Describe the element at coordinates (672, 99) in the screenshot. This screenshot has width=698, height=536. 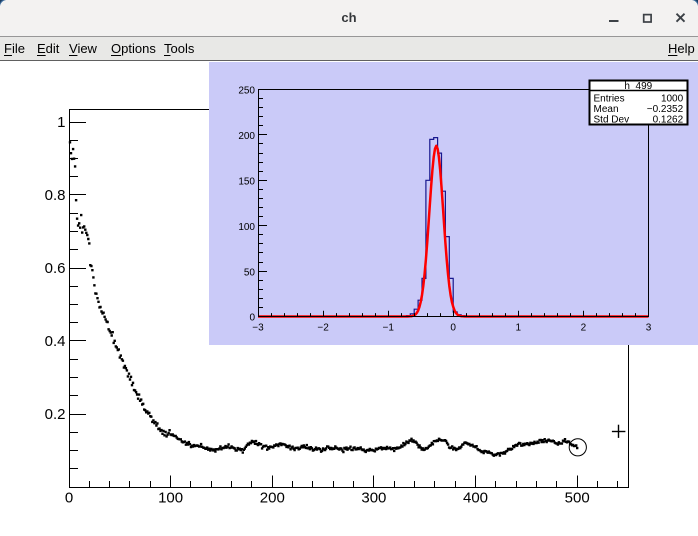
I see `svg-text: 1000` at that location.